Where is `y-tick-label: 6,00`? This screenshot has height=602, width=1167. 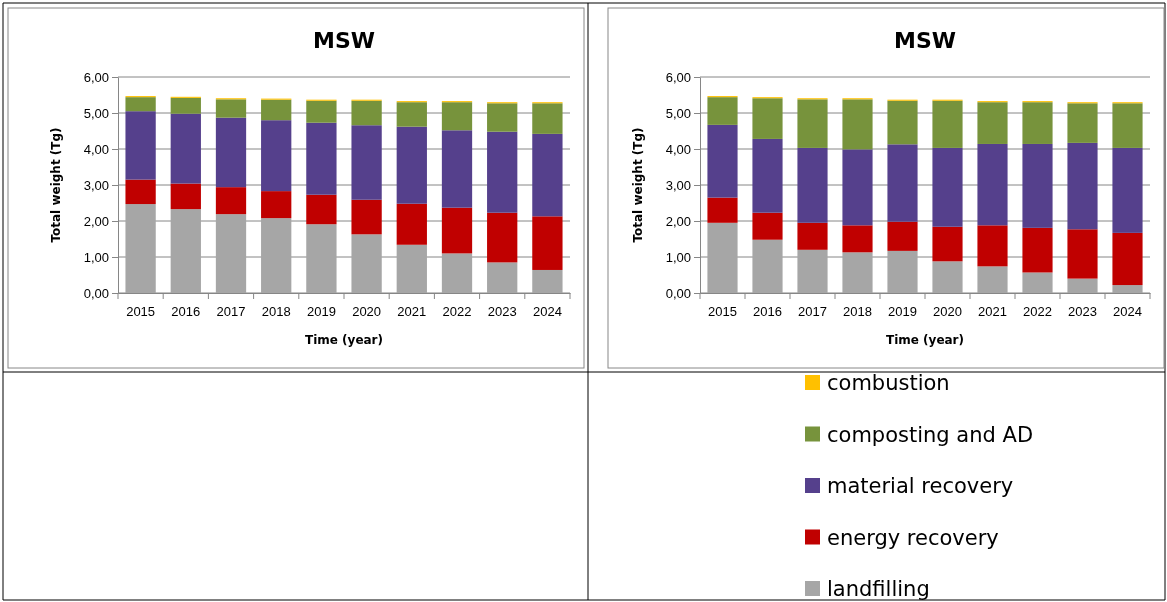
y-tick-label: 6,00 is located at coordinates (96, 77).